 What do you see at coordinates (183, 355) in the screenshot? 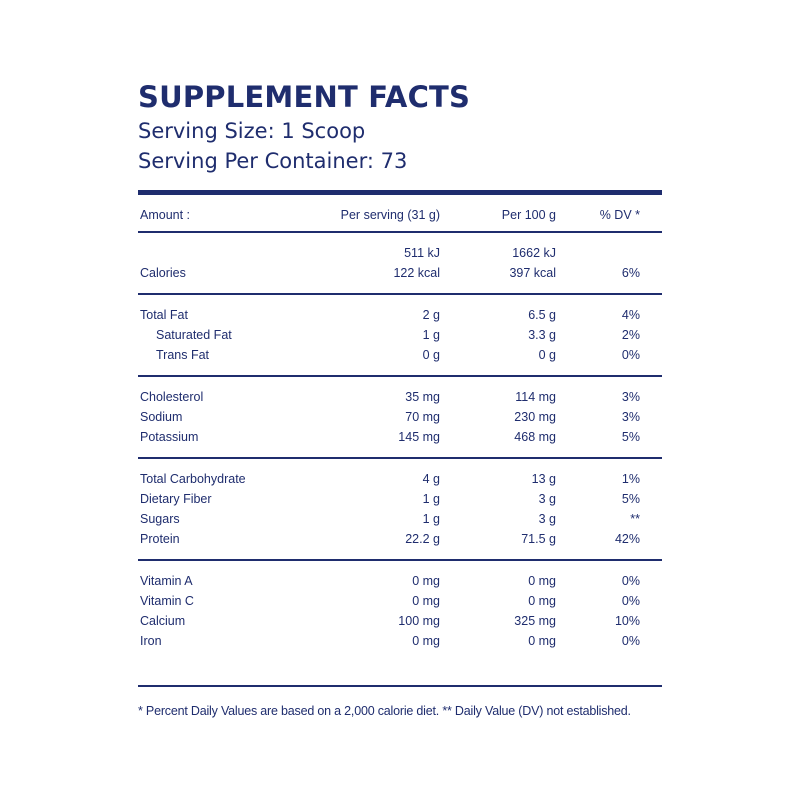
I see `nutrient-name: Trans Fat` at bounding box center [183, 355].